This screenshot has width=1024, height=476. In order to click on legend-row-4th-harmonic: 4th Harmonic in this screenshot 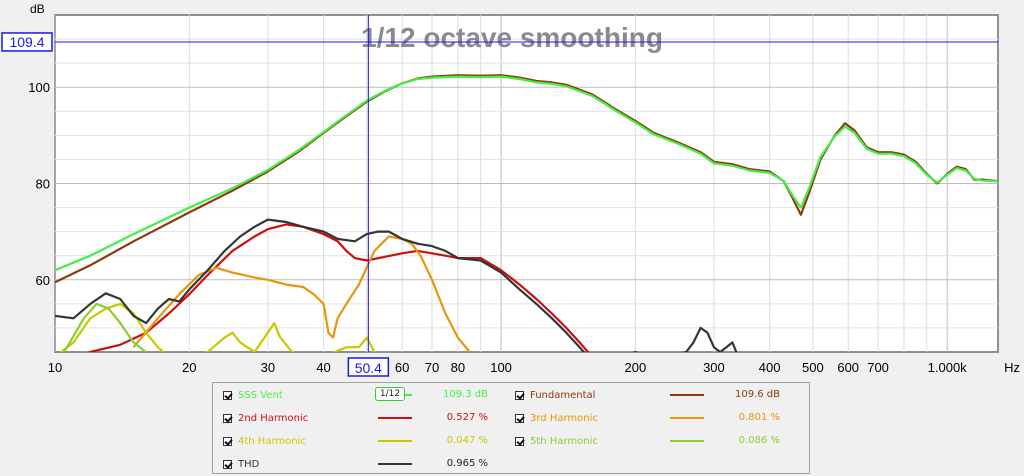, I will do `click(317, 441)`.